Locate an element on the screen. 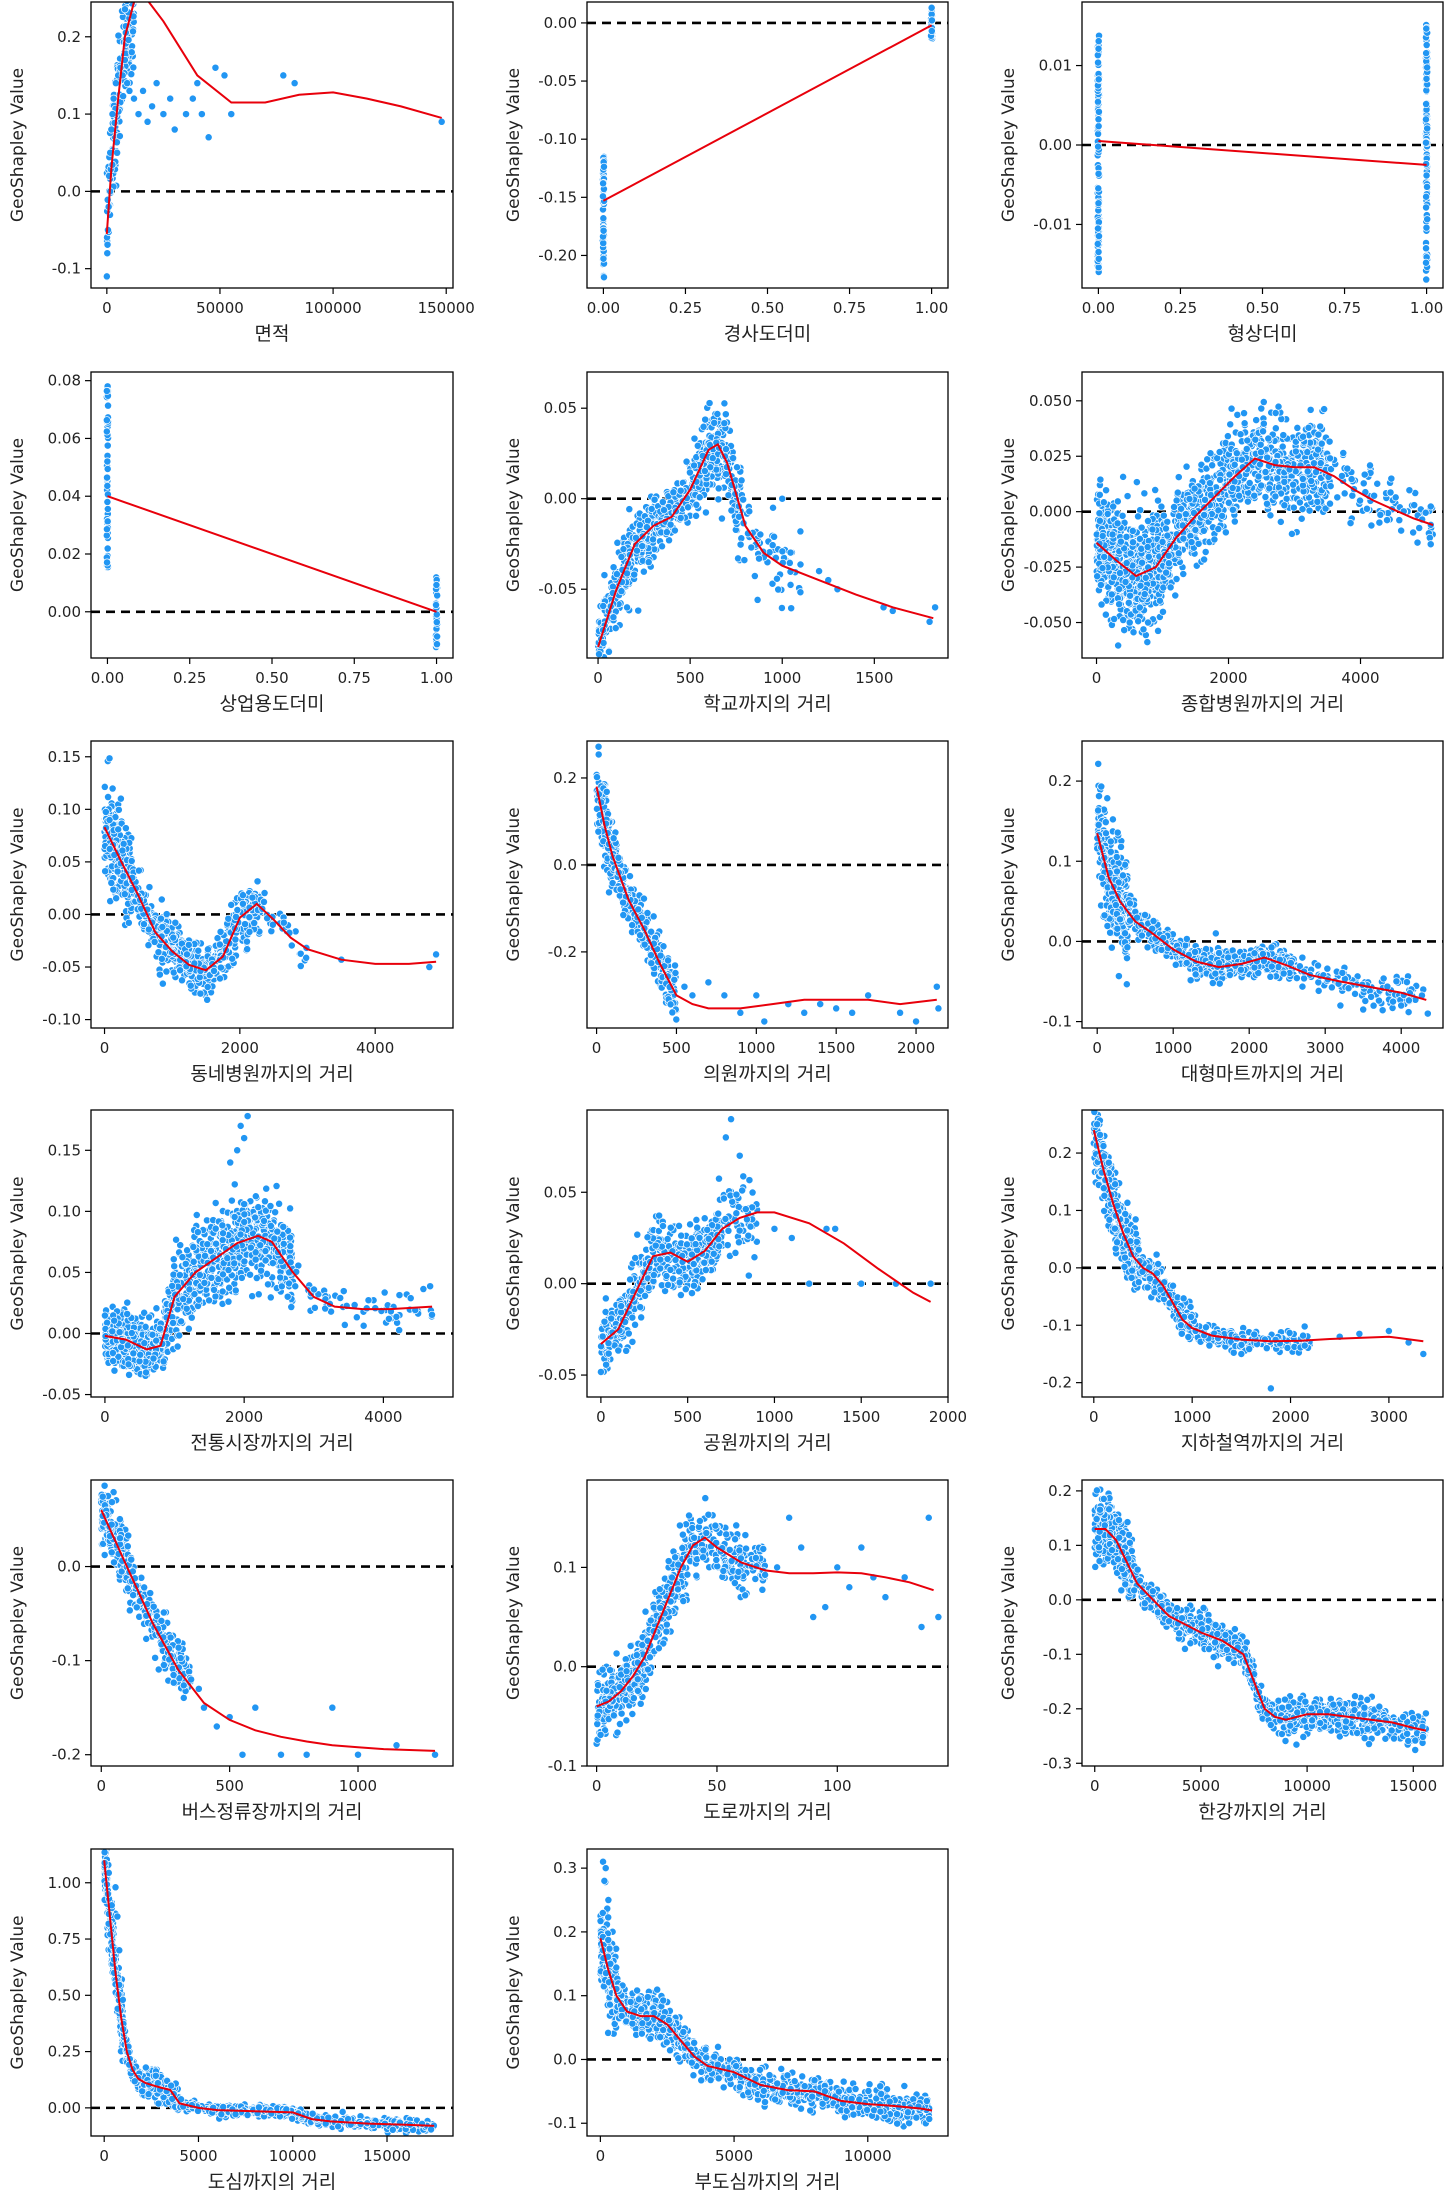 The height and width of the screenshot is (2191, 1449). y-tick-label: 0.2 is located at coordinates (565, 778).